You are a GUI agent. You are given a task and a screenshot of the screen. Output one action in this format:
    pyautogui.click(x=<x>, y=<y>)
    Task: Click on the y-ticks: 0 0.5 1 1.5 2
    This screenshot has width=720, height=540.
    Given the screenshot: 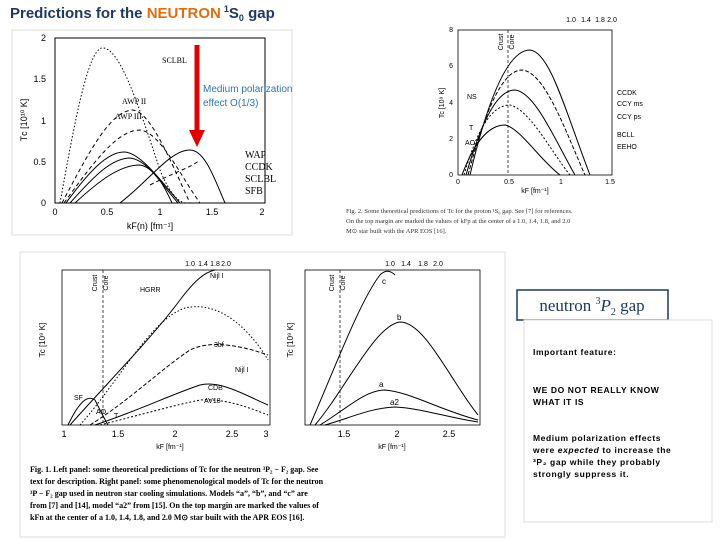 What is the action you would take?
    pyautogui.click(x=39, y=120)
    